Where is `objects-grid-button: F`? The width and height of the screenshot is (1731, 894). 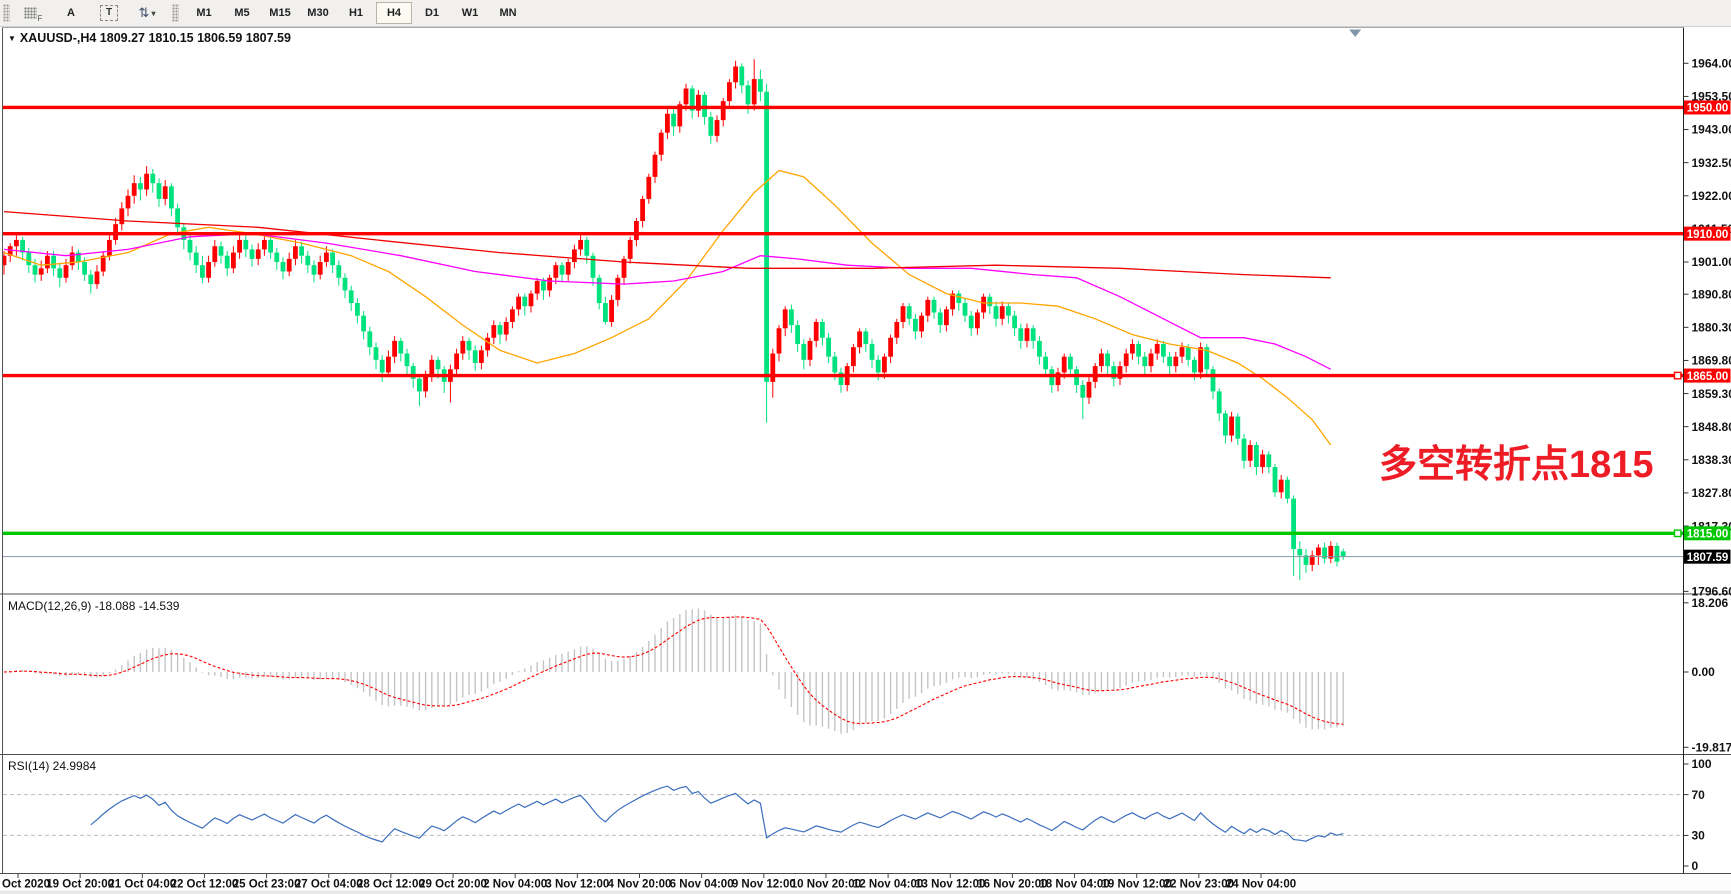
objects-grid-button: F is located at coordinates (33, 13).